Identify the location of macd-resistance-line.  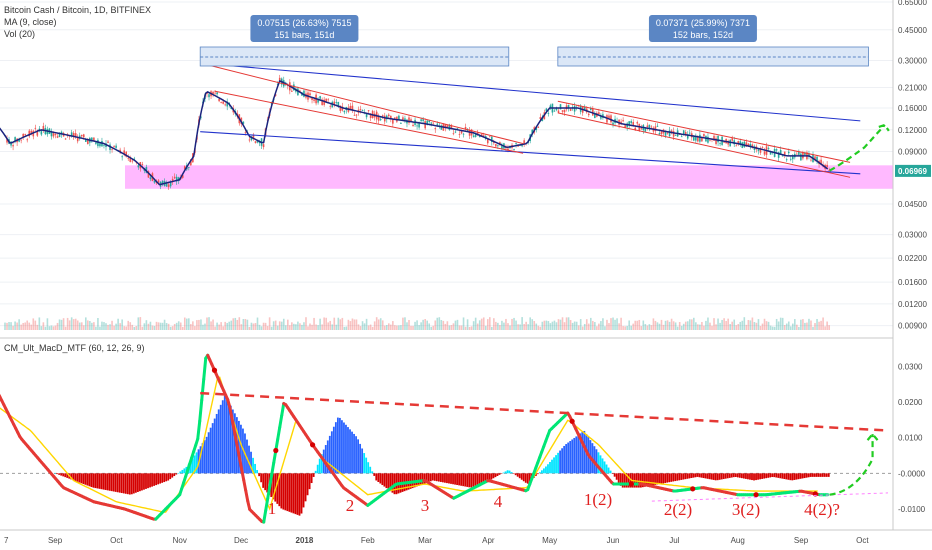
(544, 411).